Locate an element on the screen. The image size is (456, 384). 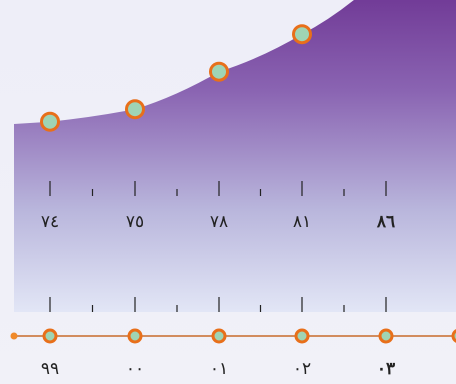
timeline-label: ٩٩ is located at coordinates (50, 369).